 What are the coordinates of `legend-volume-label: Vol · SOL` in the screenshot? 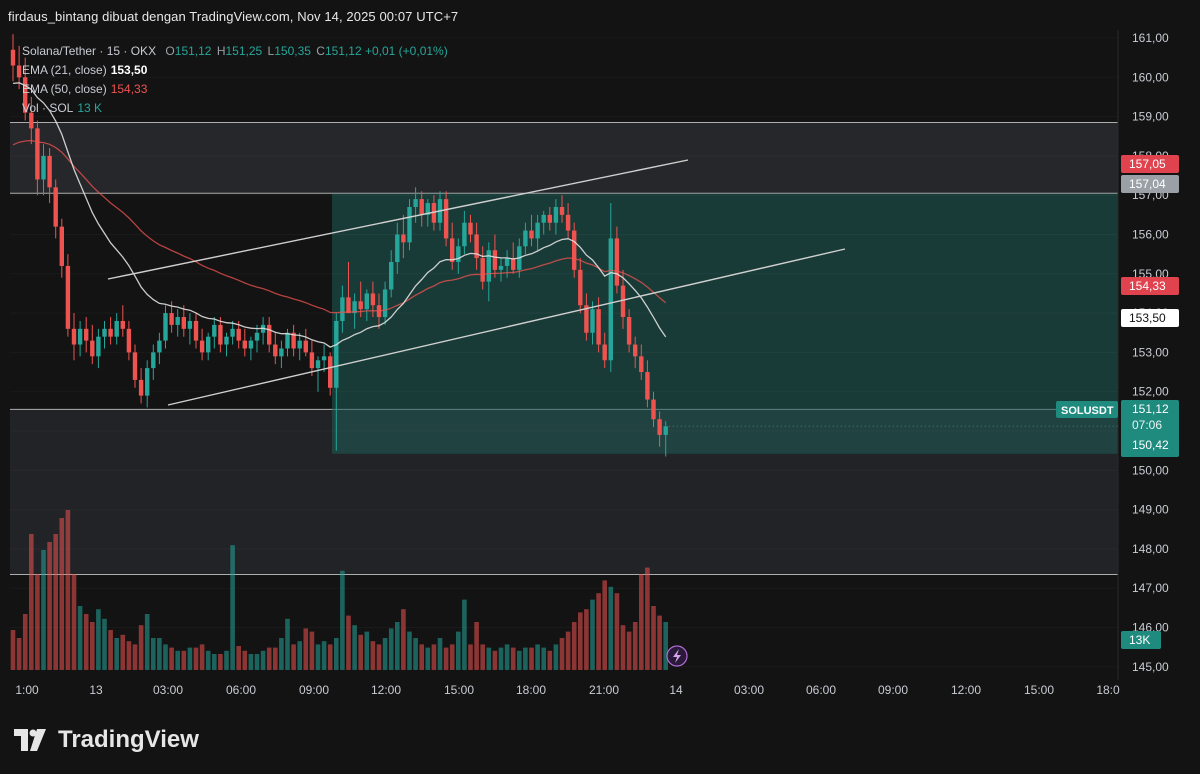 It's located at (48, 108).